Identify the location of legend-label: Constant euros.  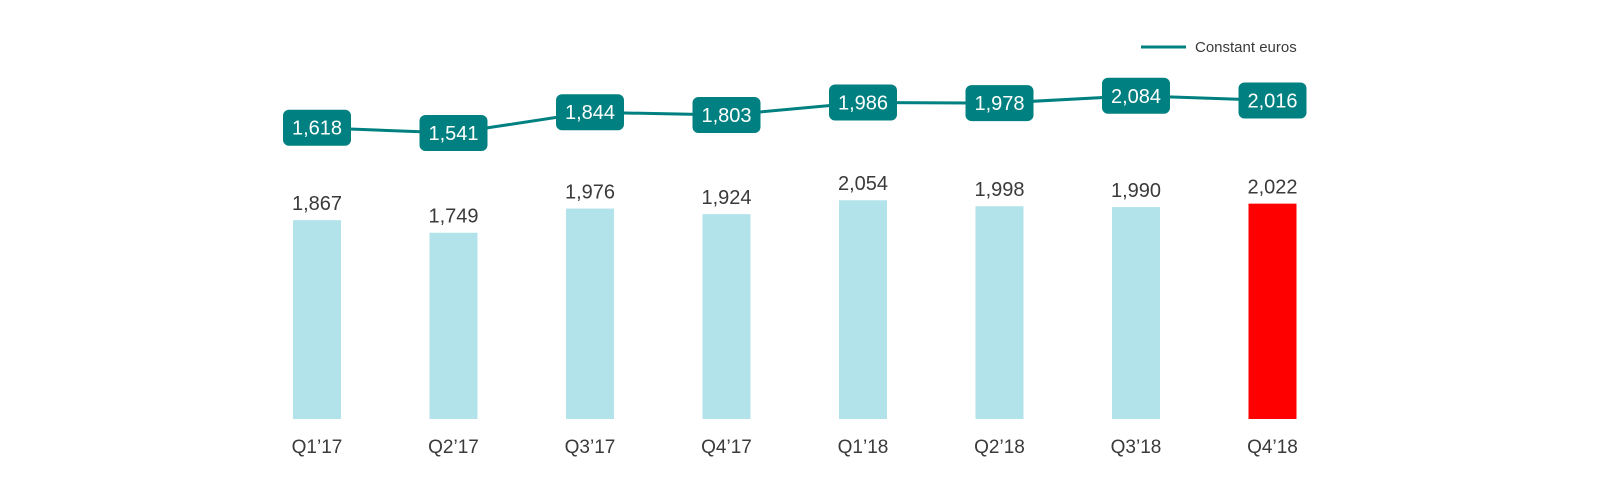
(1246, 47).